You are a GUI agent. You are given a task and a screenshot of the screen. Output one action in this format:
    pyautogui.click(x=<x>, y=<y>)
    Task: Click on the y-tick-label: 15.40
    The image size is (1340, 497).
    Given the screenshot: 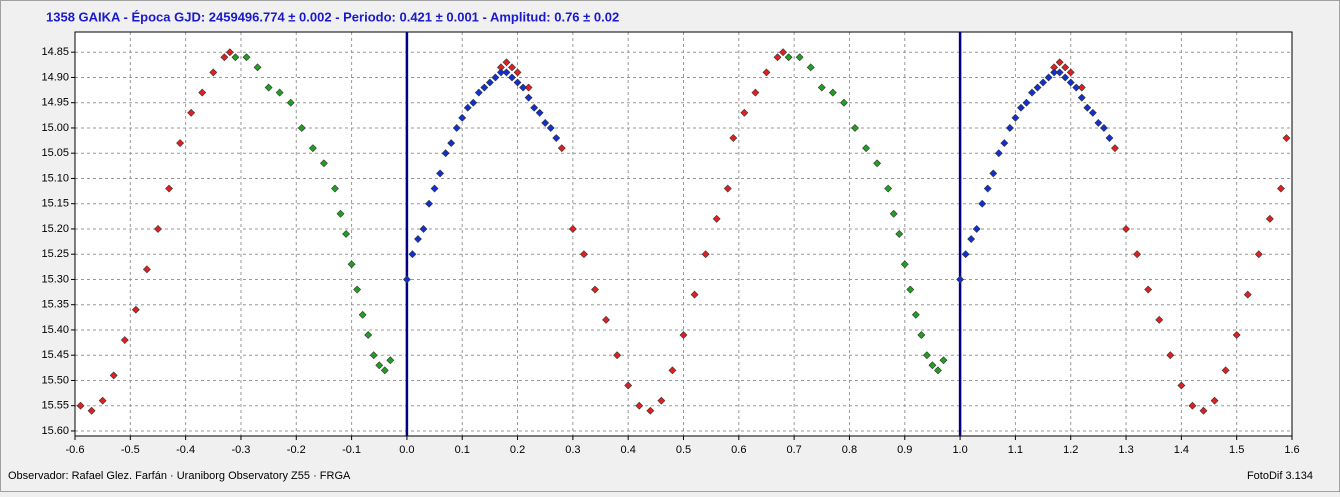 What is the action you would take?
    pyautogui.click(x=55, y=330)
    